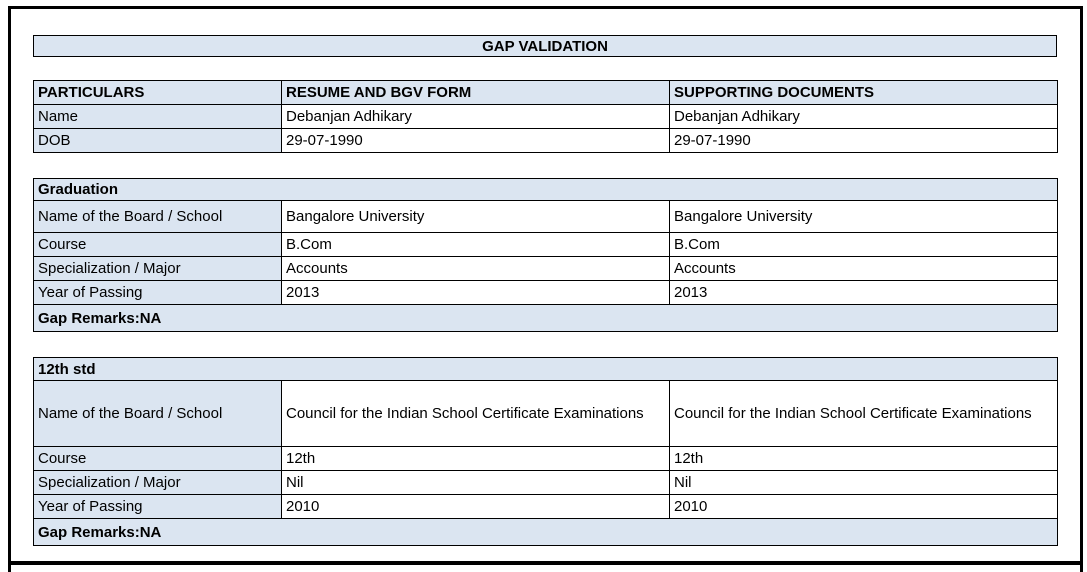 The width and height of the screenshot is (1087, 572). What do you see at coordinates (863, 92) in the screenshot?
I see `header-supporting: SUPPORTING DOCUMENTS` at bounding box center [863, 92].